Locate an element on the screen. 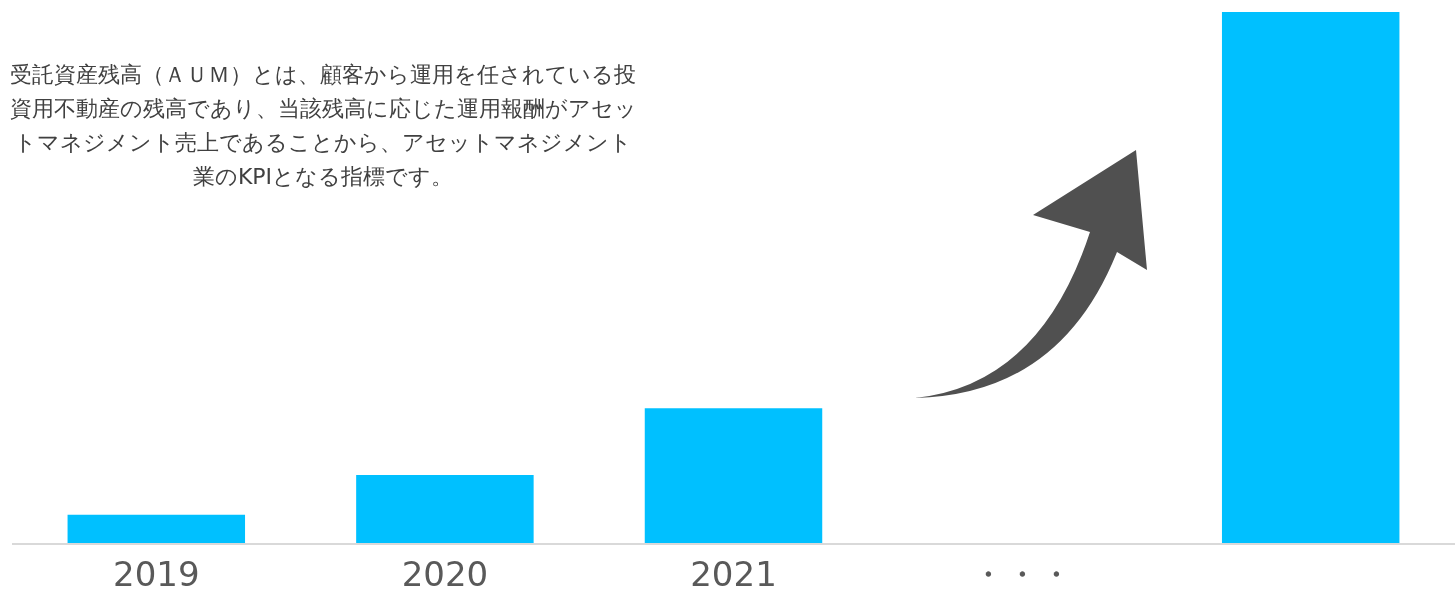  annotation: 受託資産残高（ＡＵＭ）とは、顧客から運用を任されている投資用不動産の残高であり、当該残高に応じた運用報酬がアセットマネジメント売上であることから、アセットマネジメント業のKPIとなる指標です。 is located at coordinates (323, 126).